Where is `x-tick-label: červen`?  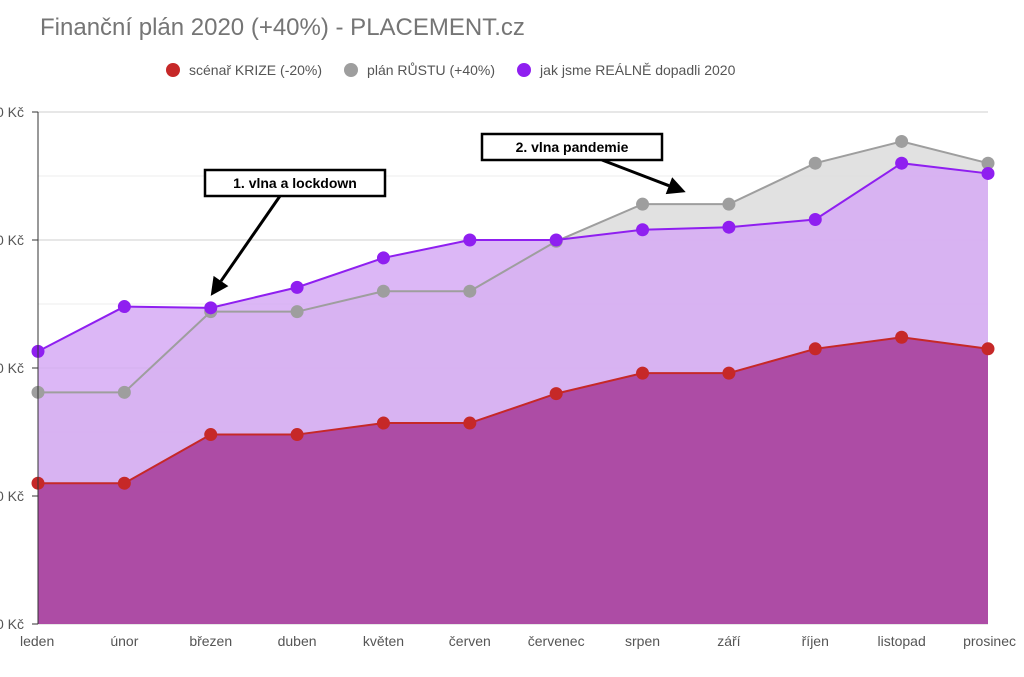 x-tick-label: červen is located at coordinates (470, 641).